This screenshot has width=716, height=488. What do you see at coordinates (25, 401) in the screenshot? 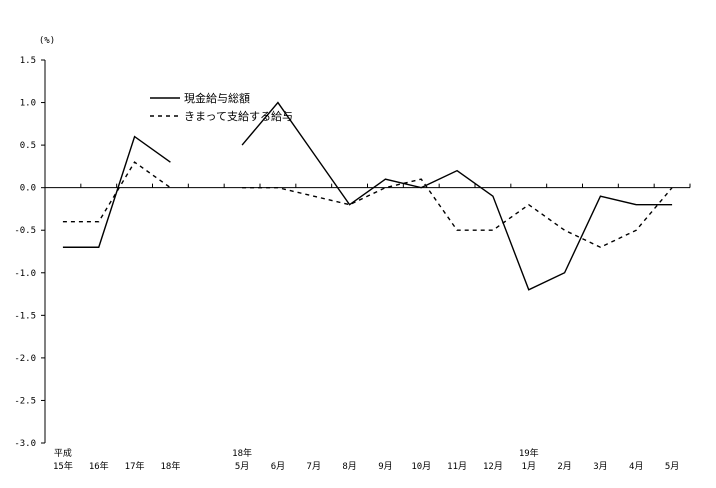
I see `y-tick-label: -2.5` at bounding box center [25, 401].